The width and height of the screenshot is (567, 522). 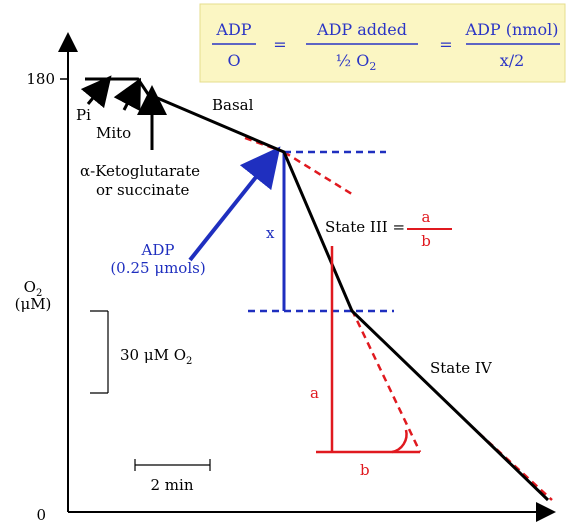 What do you see at coordinates (426, 241) in the screenshot?
I see `state3-ratio-denominator: b` at bounding box center [426, 241].